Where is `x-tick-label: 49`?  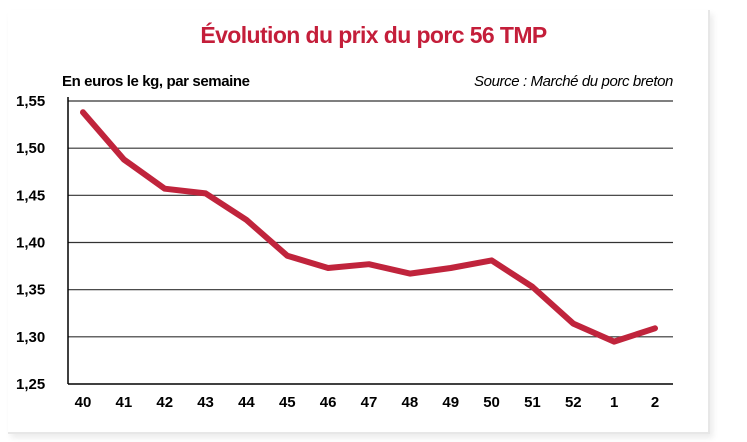
x-tick-label: 49 is located at coordinates (450, 402).